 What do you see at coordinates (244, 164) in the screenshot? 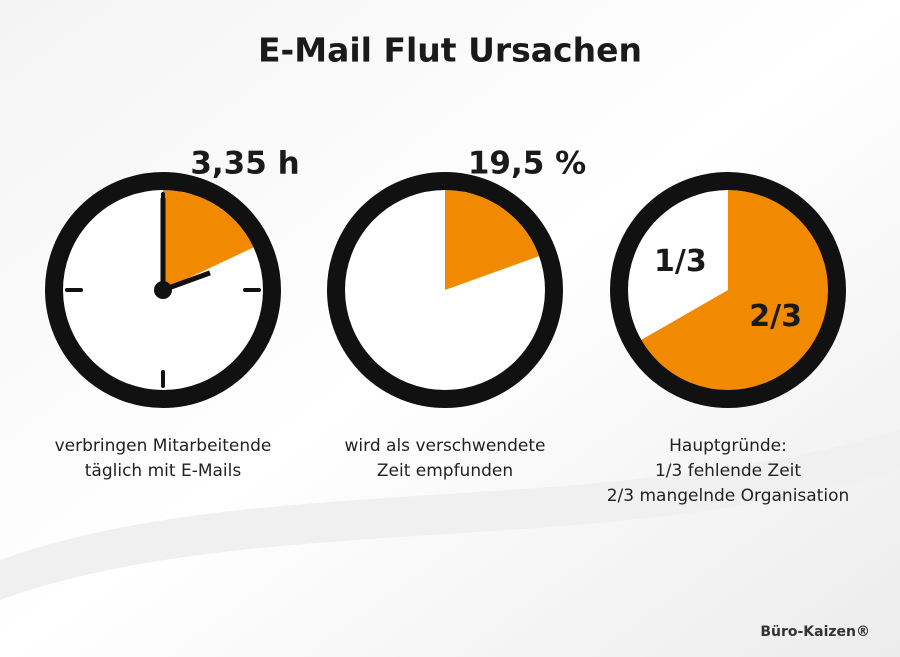
I see `panel-heading: 3,35 h` at bounding box center [244, 164].